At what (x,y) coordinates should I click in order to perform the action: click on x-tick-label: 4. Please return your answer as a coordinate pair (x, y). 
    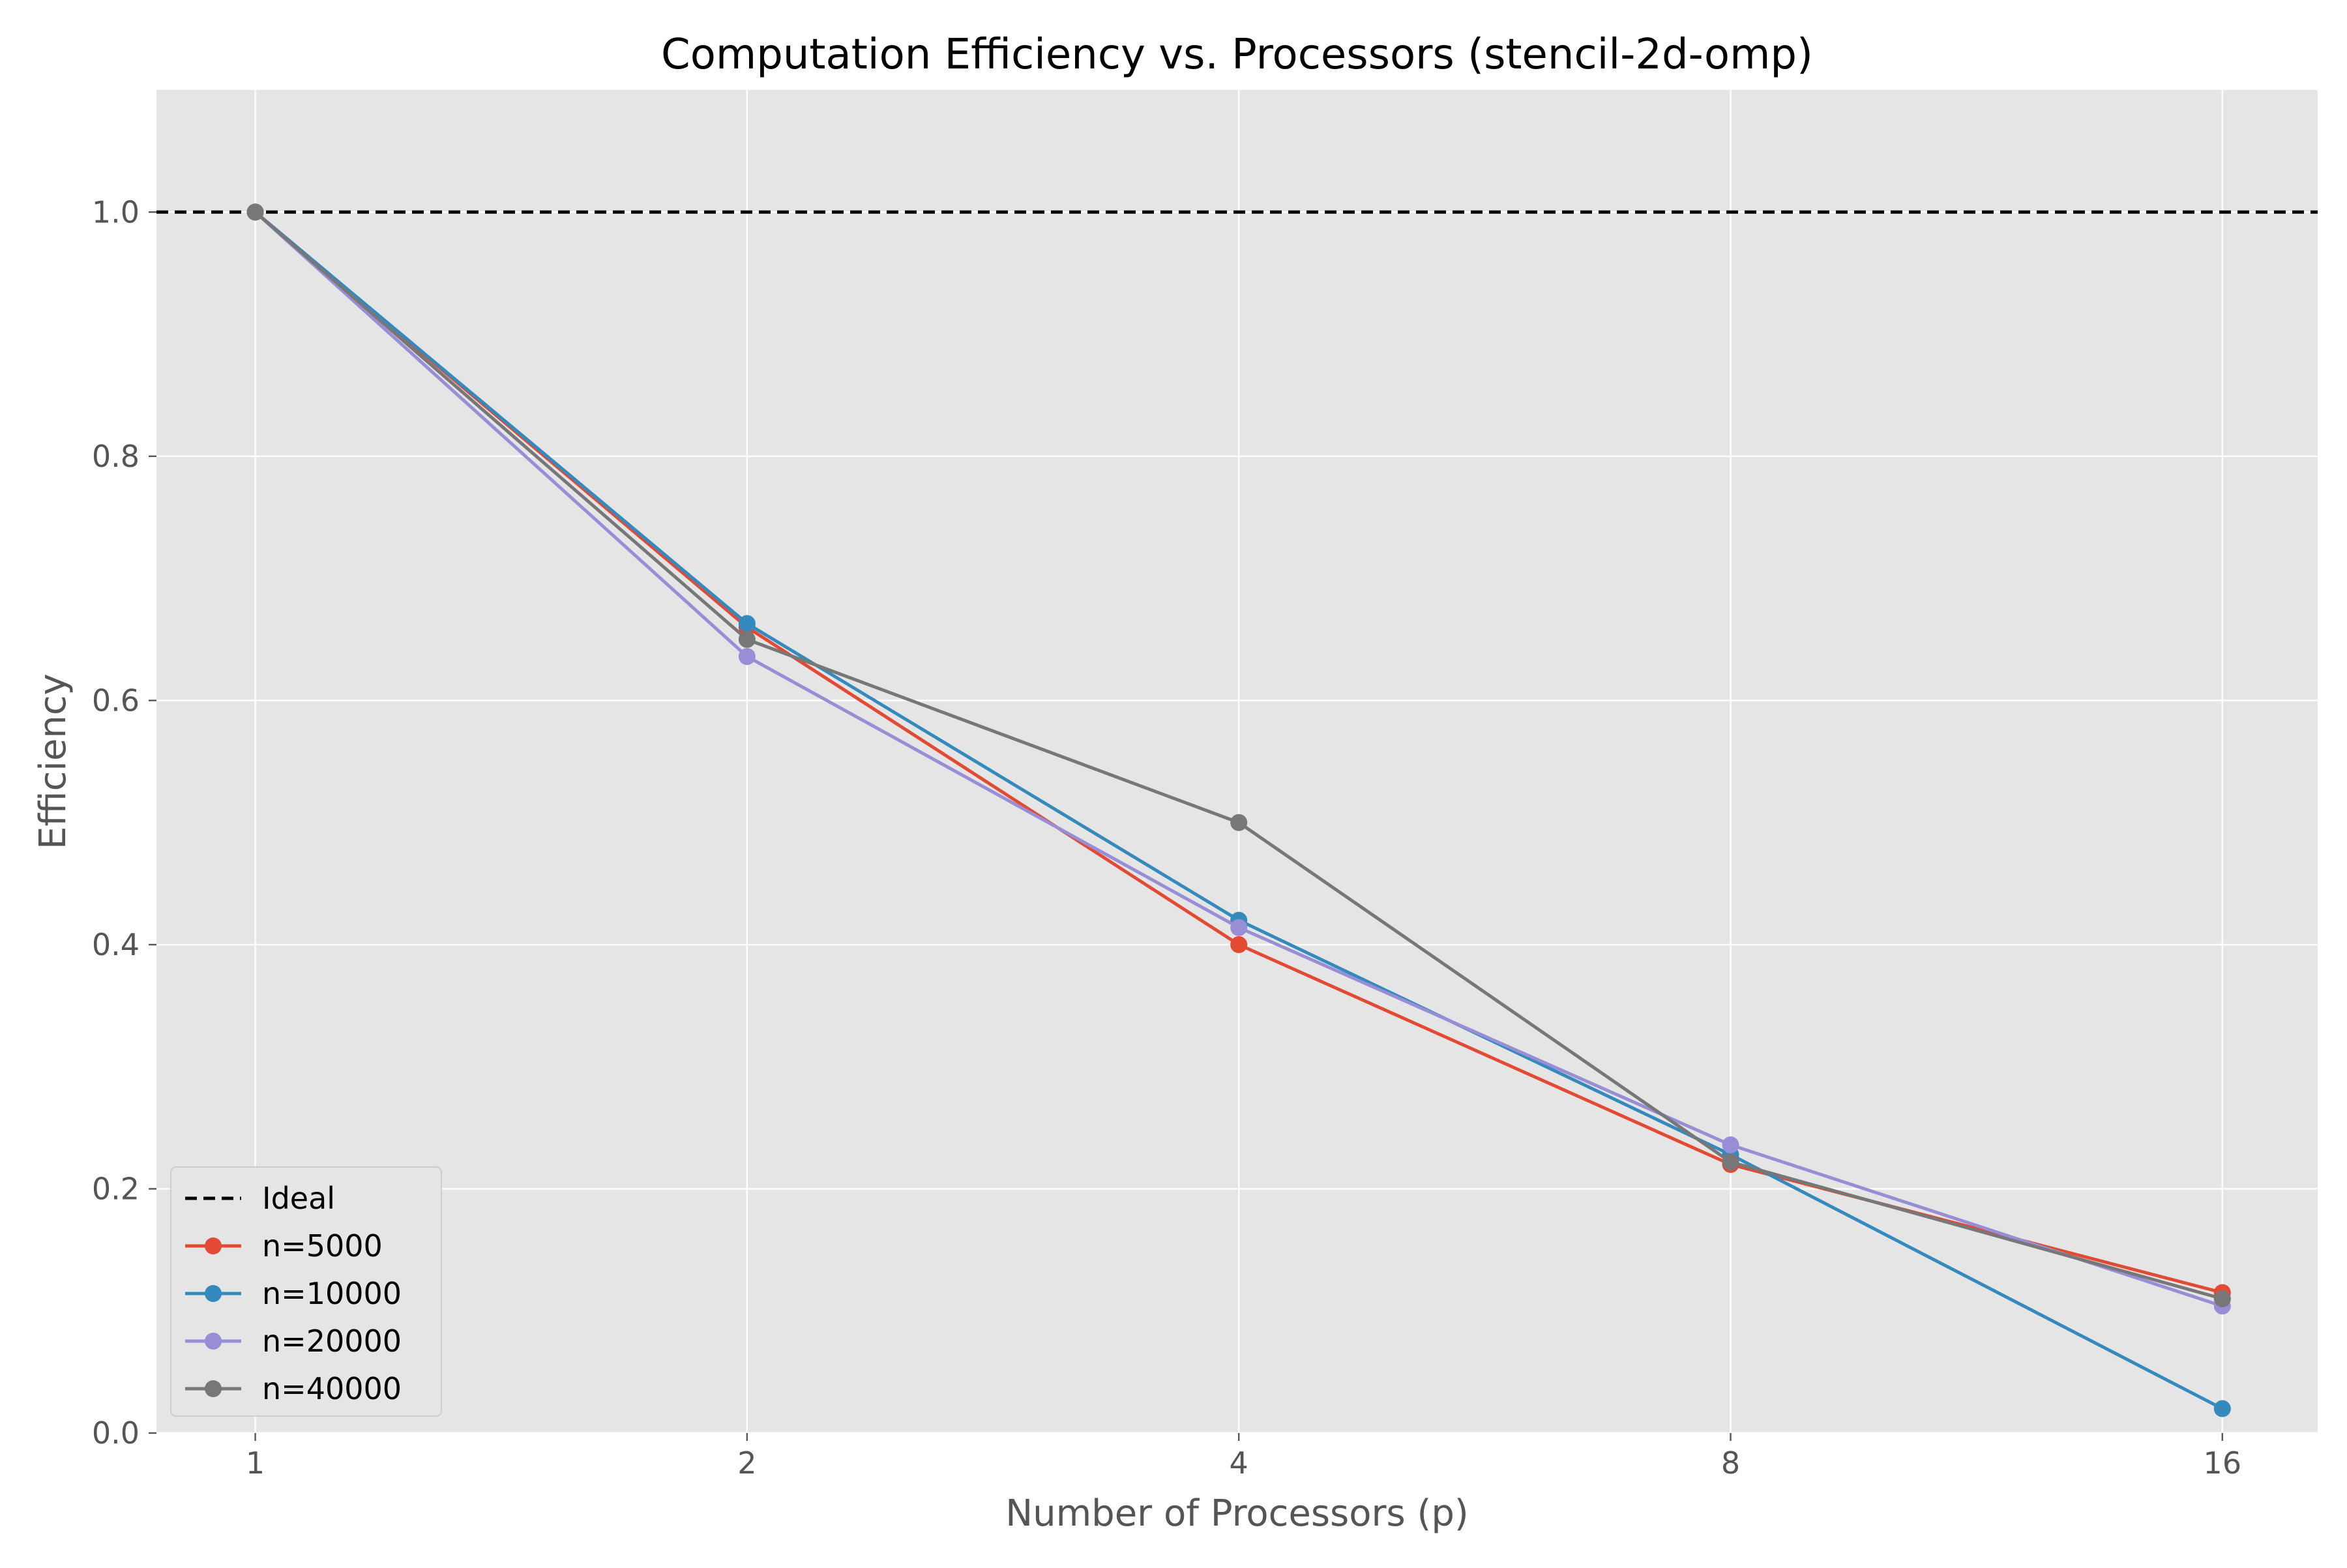
    Looking at the image, I should click on (1239, 1463).